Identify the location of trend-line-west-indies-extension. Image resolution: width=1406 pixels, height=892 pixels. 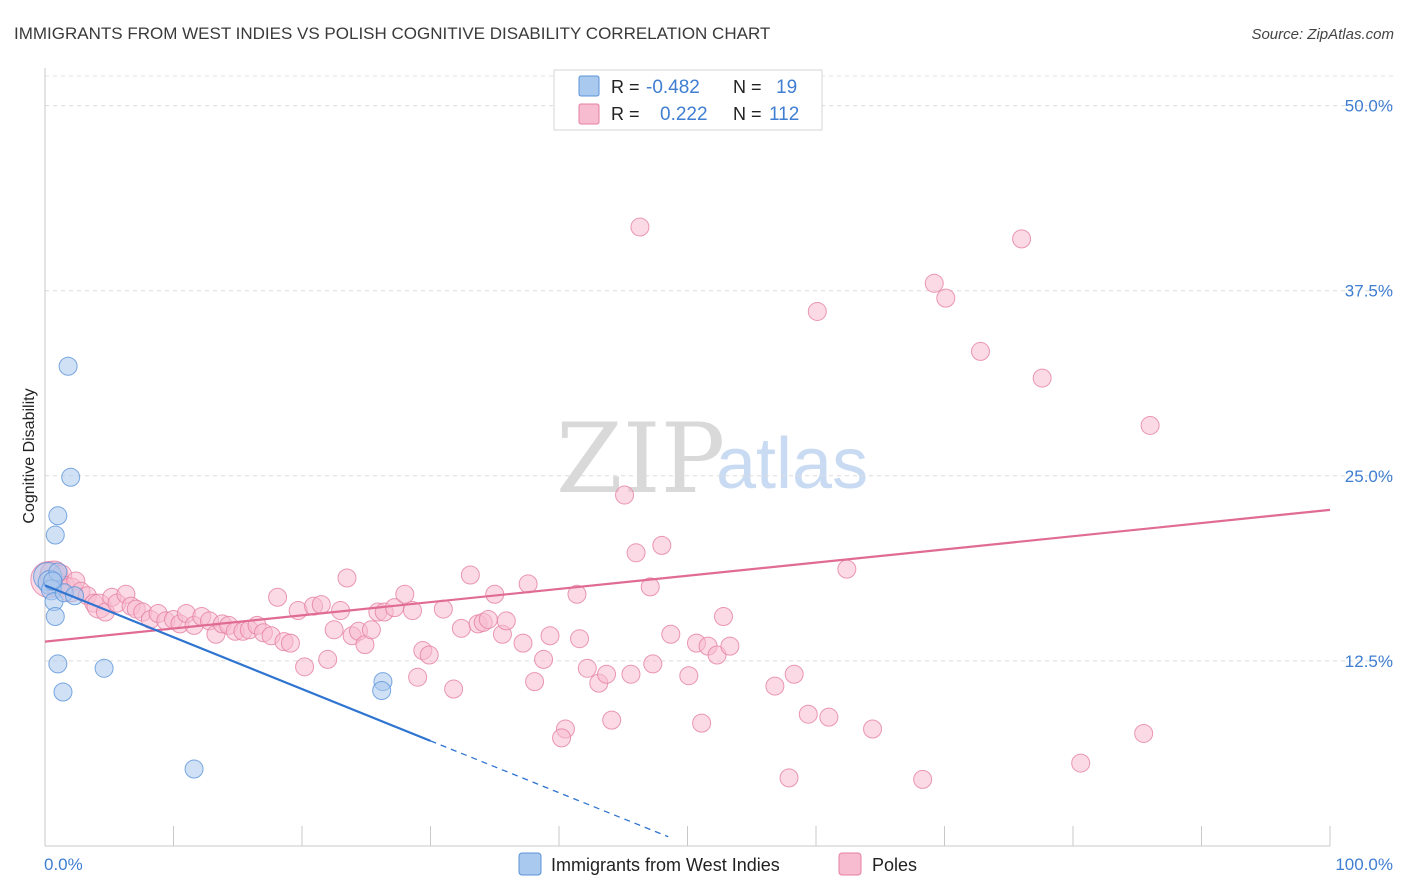
(549, 789).